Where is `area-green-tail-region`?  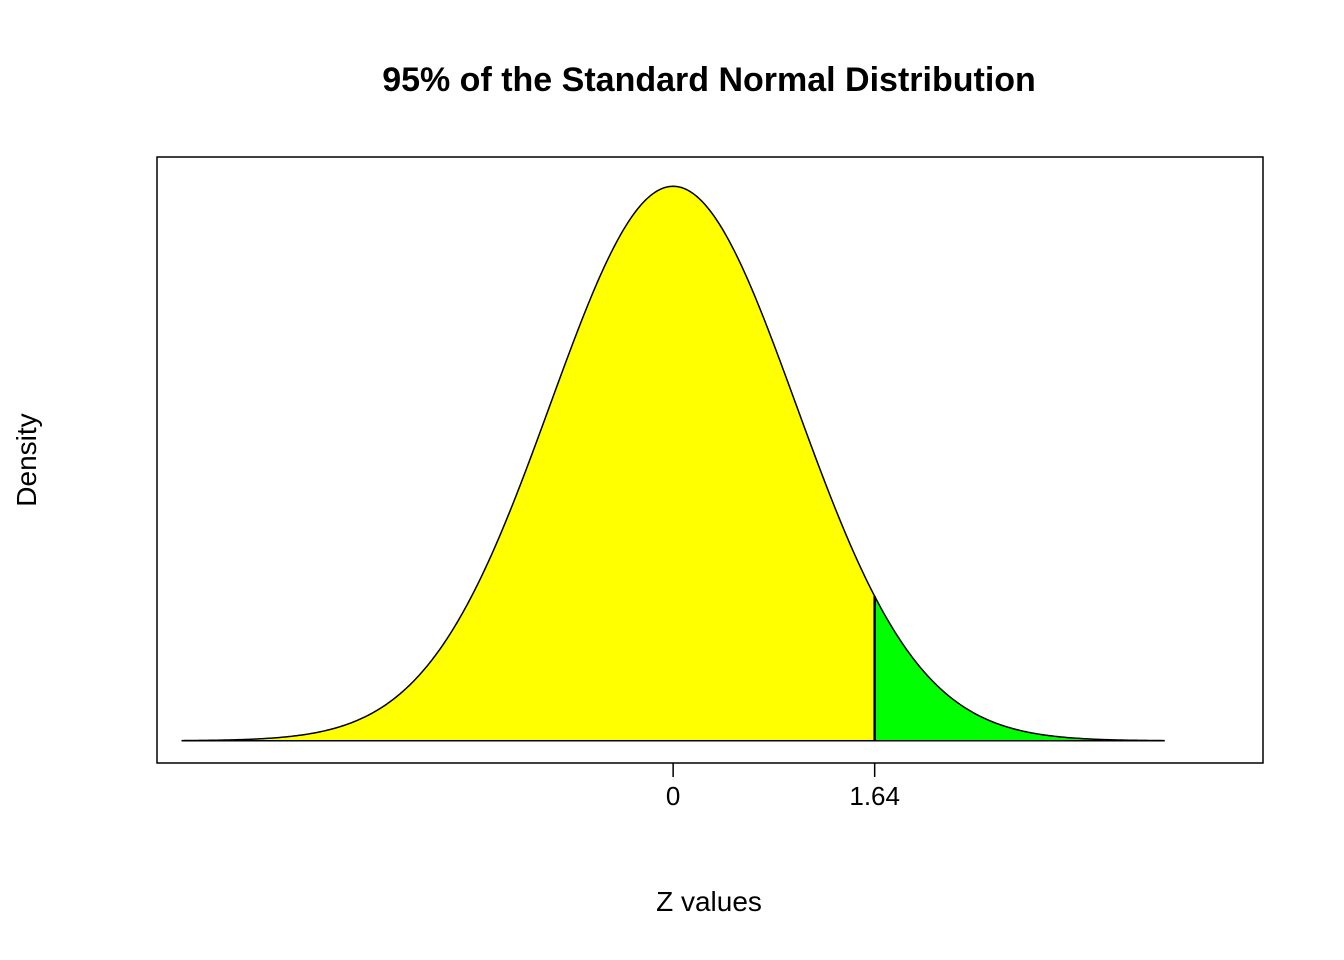 area-green-tail-region is located at coordinates (1019, 668).